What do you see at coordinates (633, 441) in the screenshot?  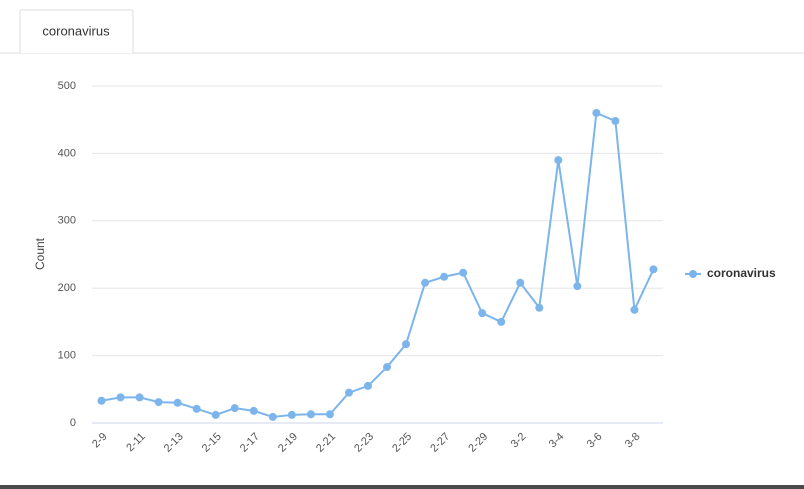 I see `x-tick-label: 3-8` at bounding box center [633, 441].